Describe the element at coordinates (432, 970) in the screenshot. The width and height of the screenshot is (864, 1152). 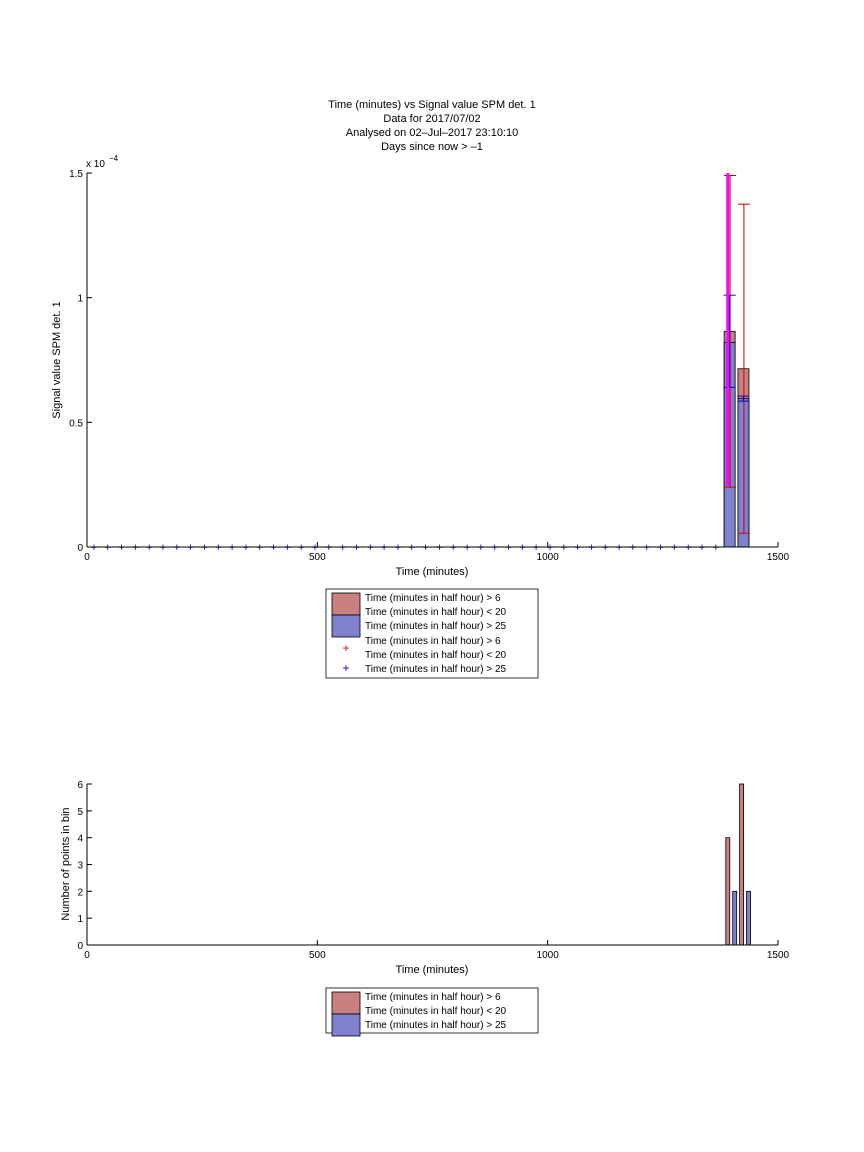
I see `x-axis-label-2: Time (minutes)` at that location.